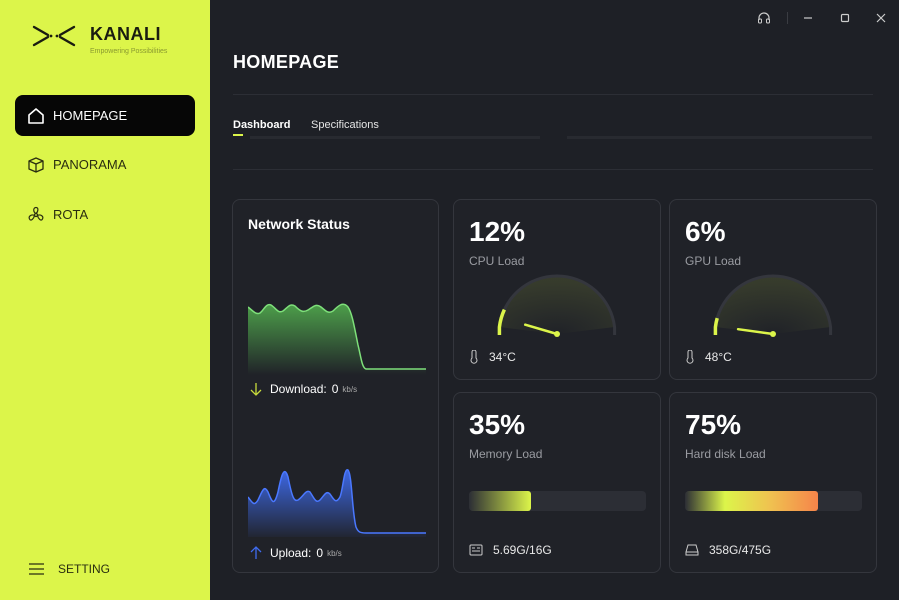 Image resolution: width=899 pixels, height=600 pixels. Describe the element at coordinates (36, 213) in the screenshot. I see `fan-icon` at that location.